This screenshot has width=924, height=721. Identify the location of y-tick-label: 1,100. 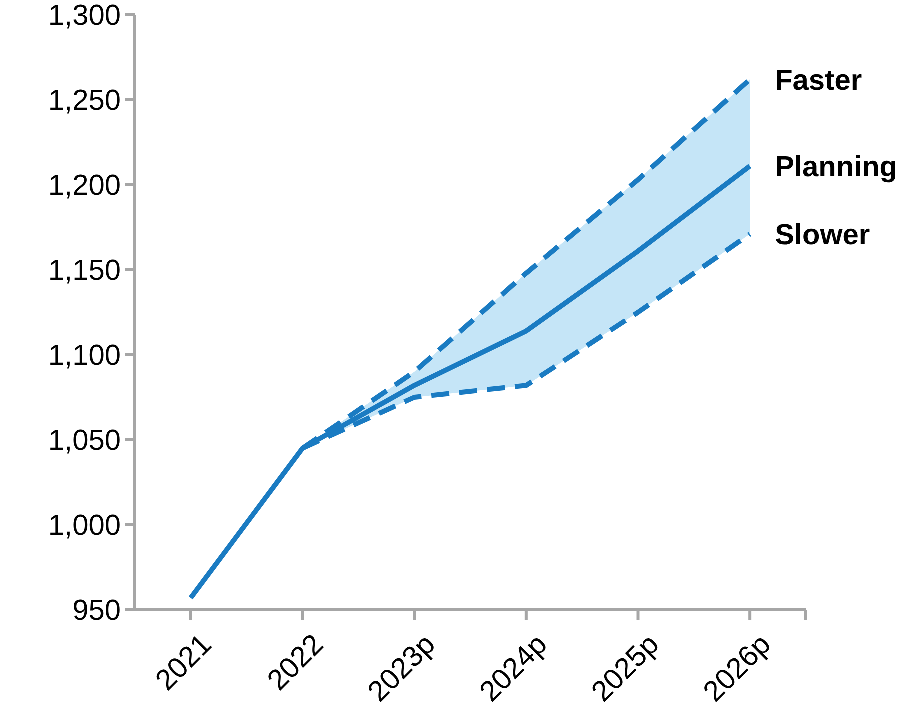
(84, 356).